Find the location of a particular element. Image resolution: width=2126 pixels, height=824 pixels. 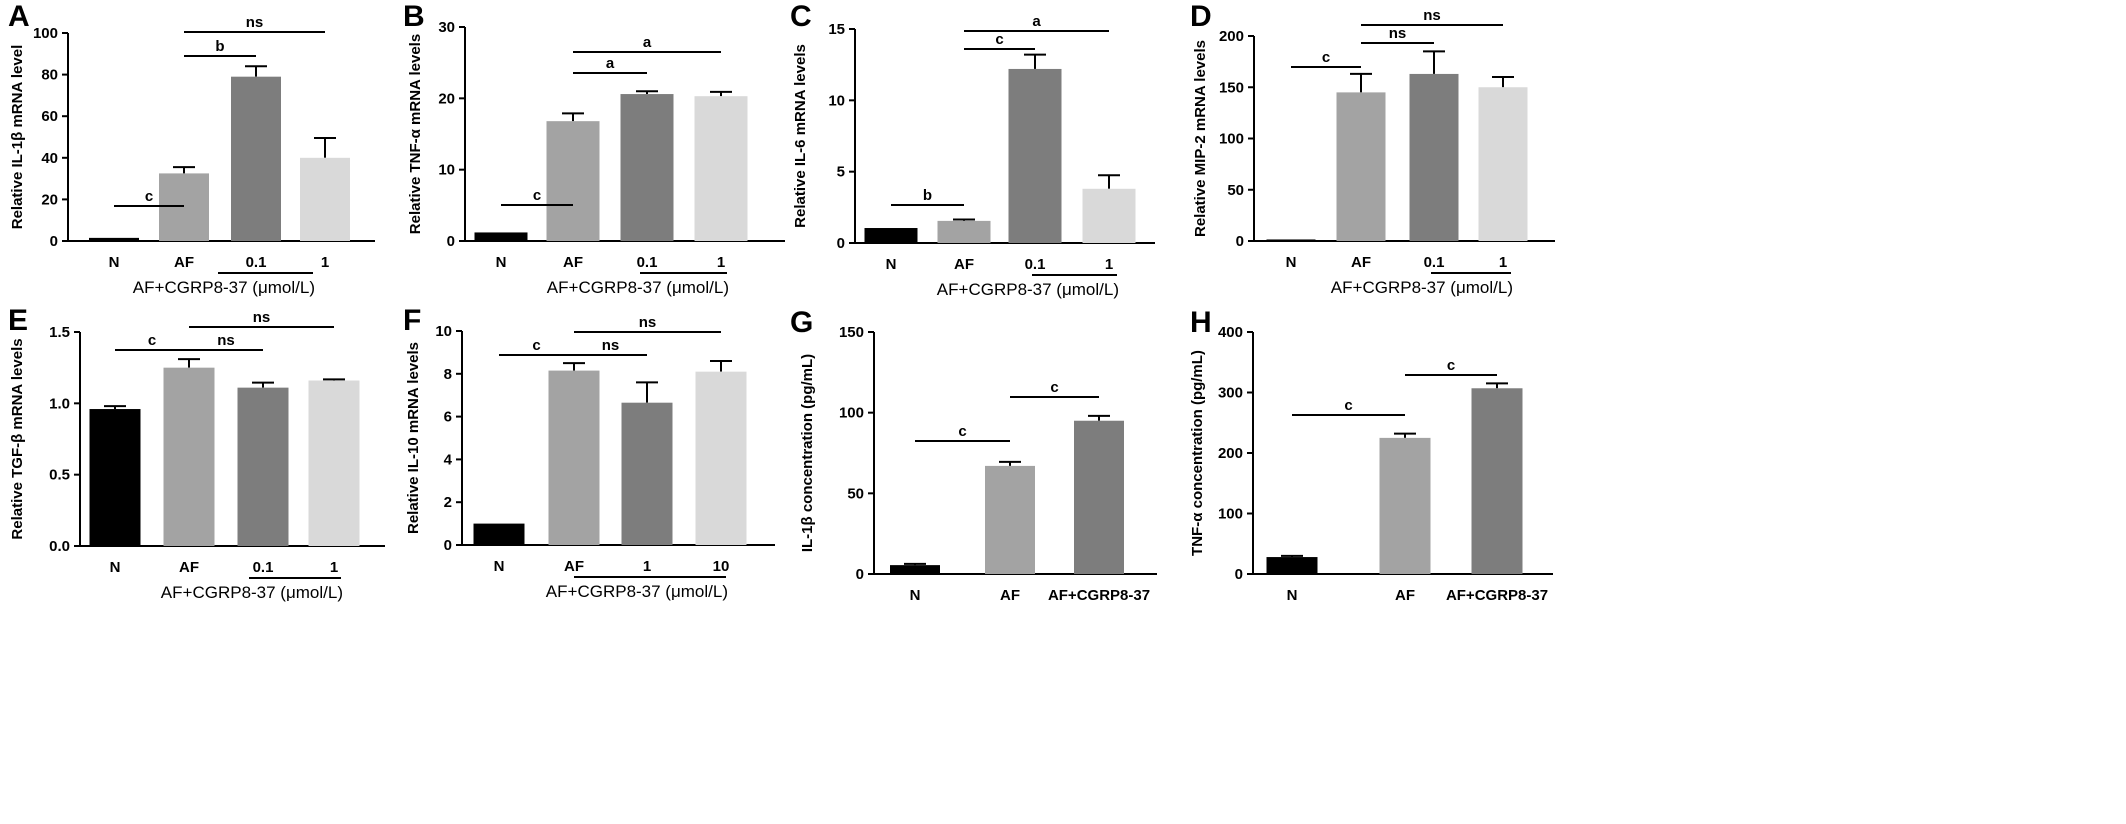

panel-label: E is located at coordinates (18, 320).